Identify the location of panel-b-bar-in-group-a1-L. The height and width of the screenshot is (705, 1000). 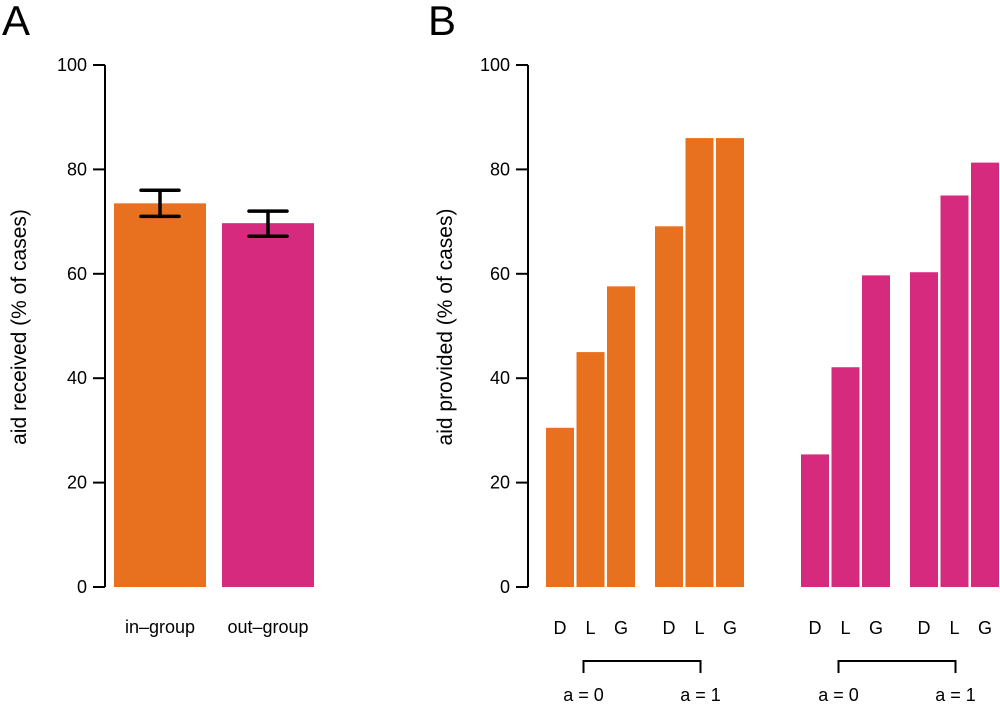
(699, 362).